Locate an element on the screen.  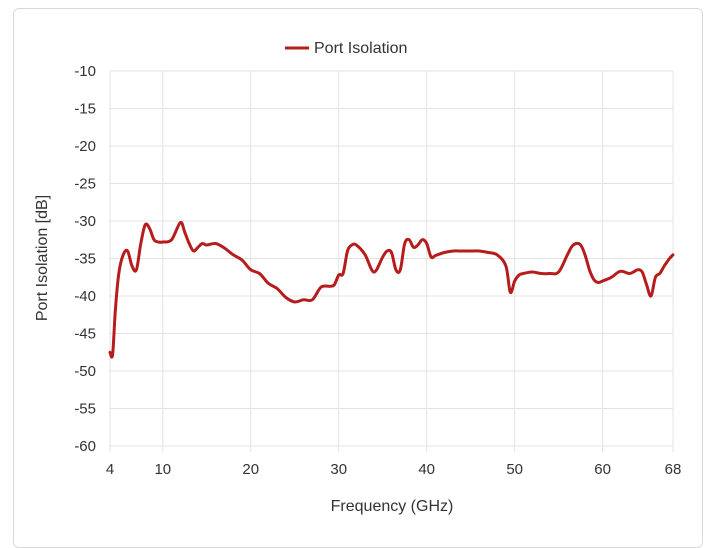
y-tick-label: -50 is located at coordinates (85, 371).